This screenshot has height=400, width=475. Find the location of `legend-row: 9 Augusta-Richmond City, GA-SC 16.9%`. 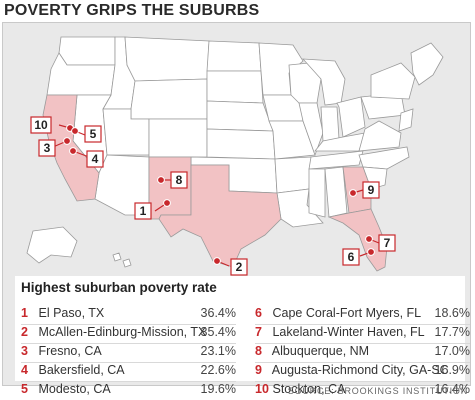

legend-row: 9 Augusta-Richmond City, GA-SC 16.9% is located at coordinates (362, 372).